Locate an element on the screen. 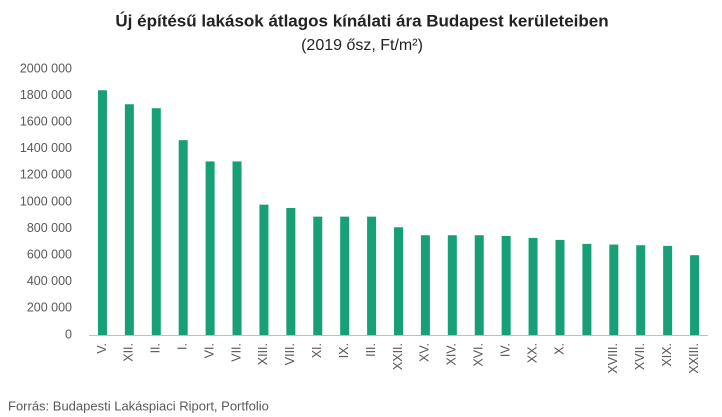 This screenshot has width=722, height=417. x-tick-label: IX. is located at coordinates (344, 350).